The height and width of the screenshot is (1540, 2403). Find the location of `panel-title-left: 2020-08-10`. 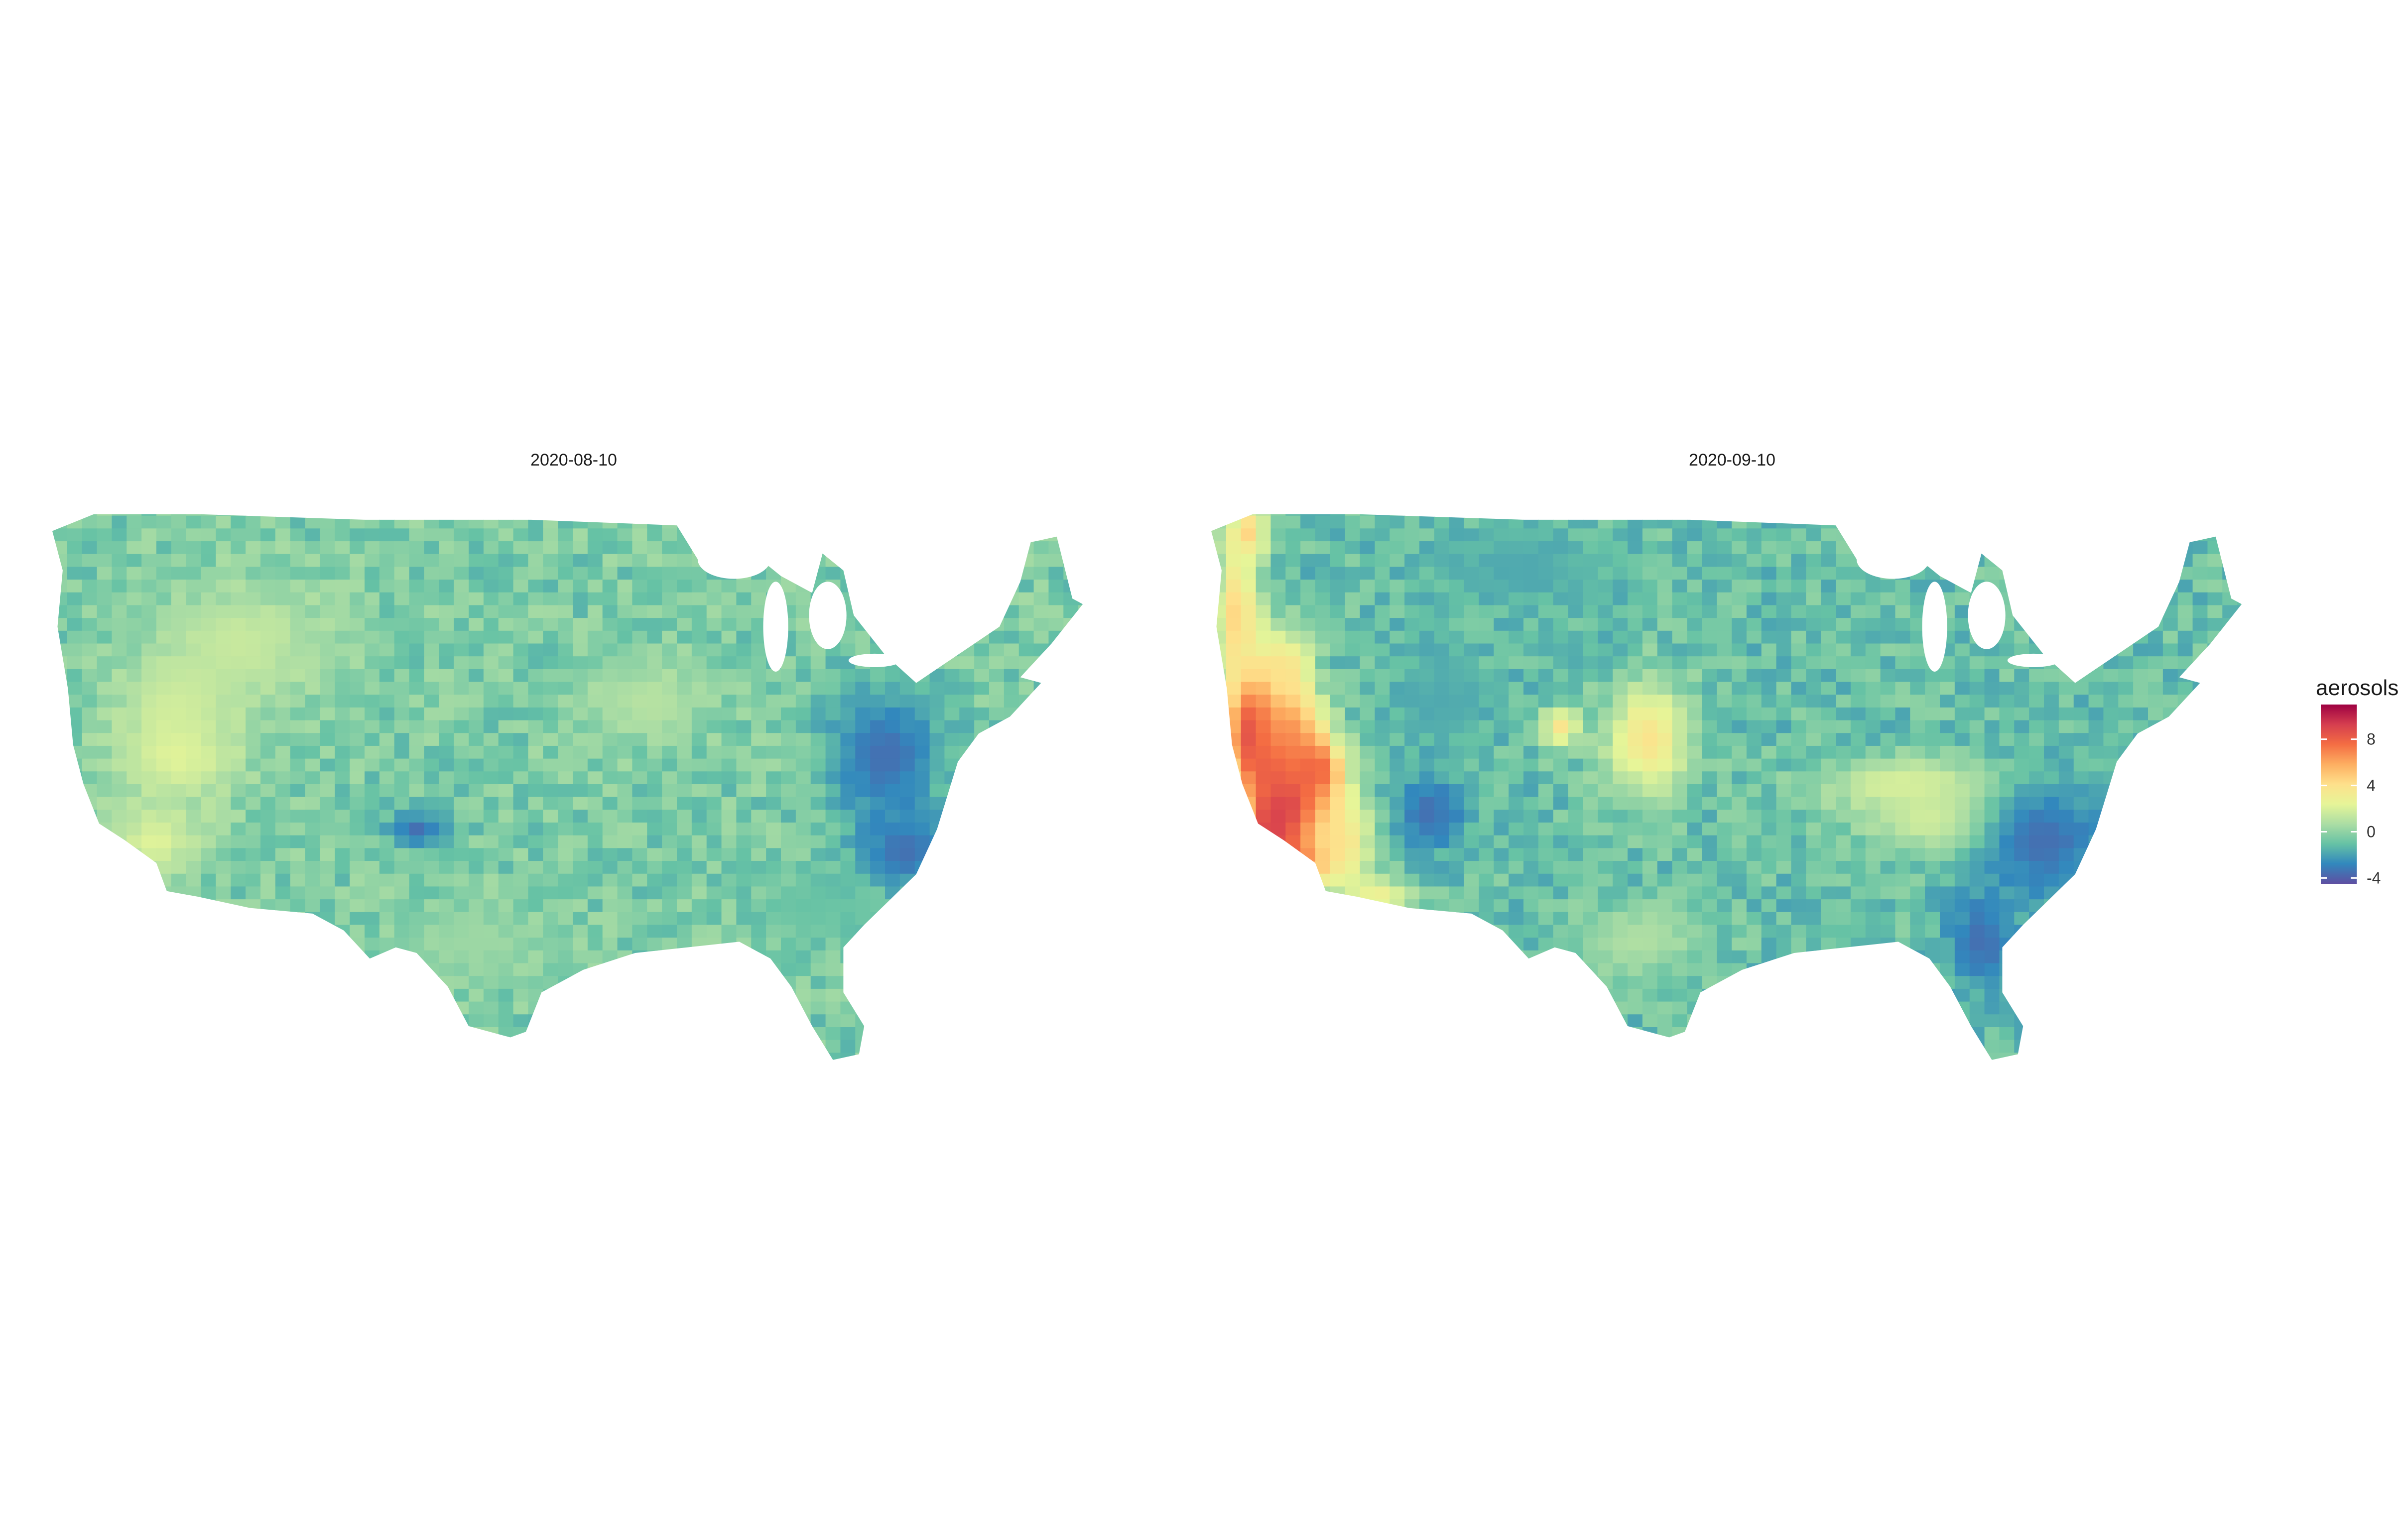

panel-title-left: 2020-08-10 is located at coordinates (573, 460).